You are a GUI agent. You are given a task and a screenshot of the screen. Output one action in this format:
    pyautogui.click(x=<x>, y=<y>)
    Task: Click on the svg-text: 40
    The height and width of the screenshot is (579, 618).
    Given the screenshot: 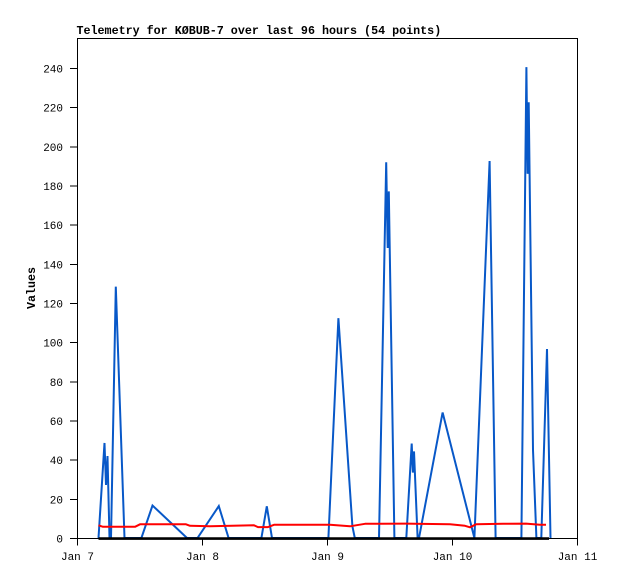 What is the action you would take?
    pyautogui.click(x=56, y=462)
    